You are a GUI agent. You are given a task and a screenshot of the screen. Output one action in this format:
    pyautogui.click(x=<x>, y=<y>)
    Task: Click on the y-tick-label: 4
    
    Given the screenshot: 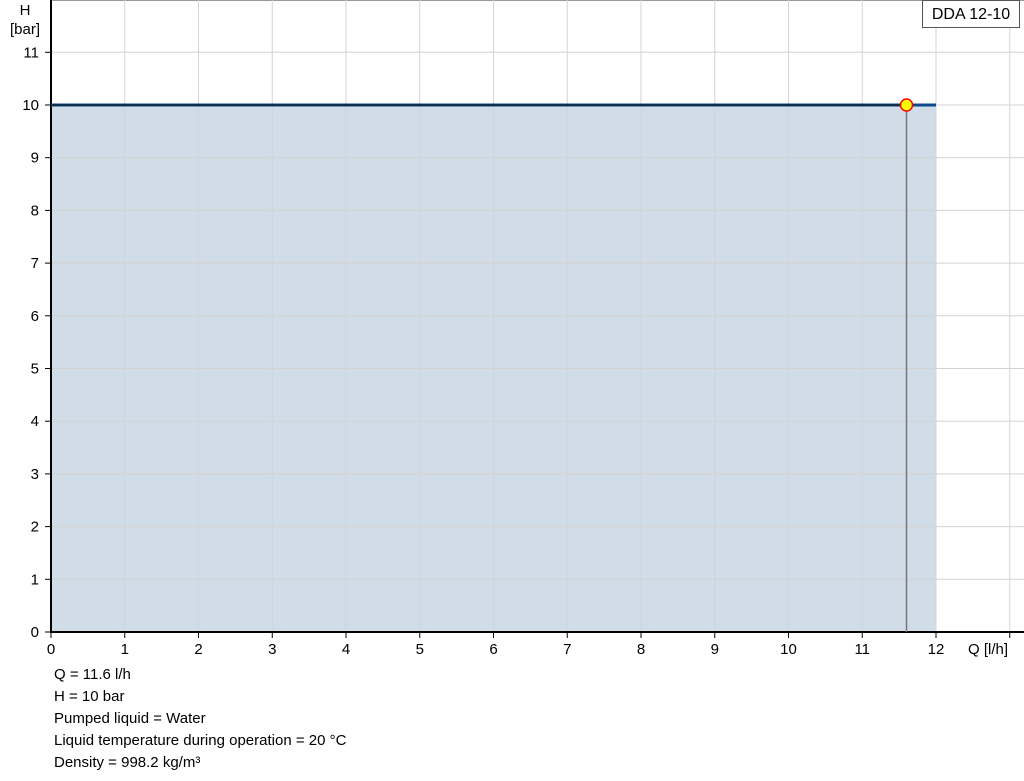 What is the action you would take?
    pyautogui.click(x=35, y=421)
    